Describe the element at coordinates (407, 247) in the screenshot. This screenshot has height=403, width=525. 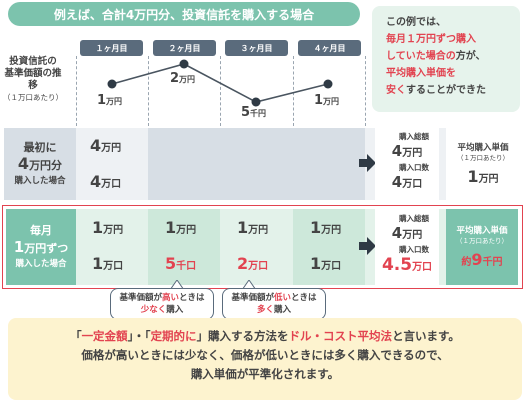
I see `dca-summary: 購入総額 4万円 購入口数 4.5万口` at that location.